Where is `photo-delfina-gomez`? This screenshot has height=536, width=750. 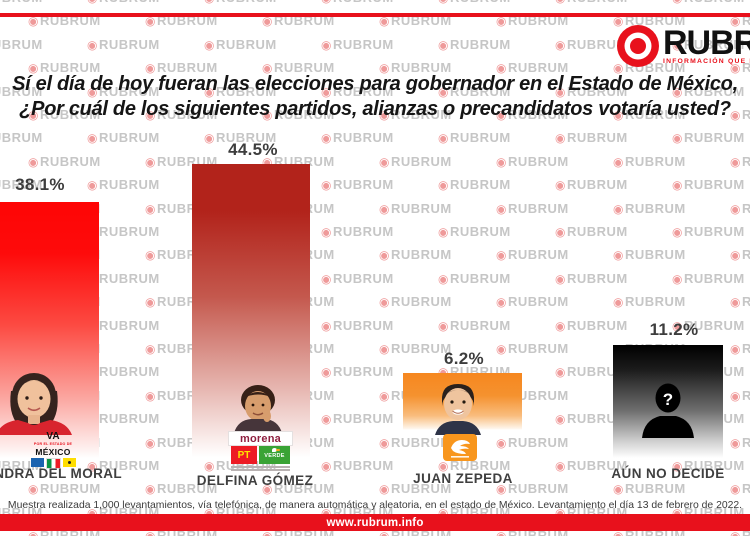
photo-delfina-gomez is located at coordinates (258, 409).